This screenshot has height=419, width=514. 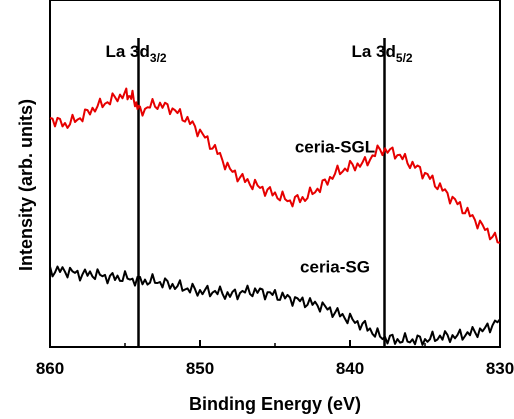 I want to click on x-ticks: 860 850 840 830, so click(x=275, y=359).